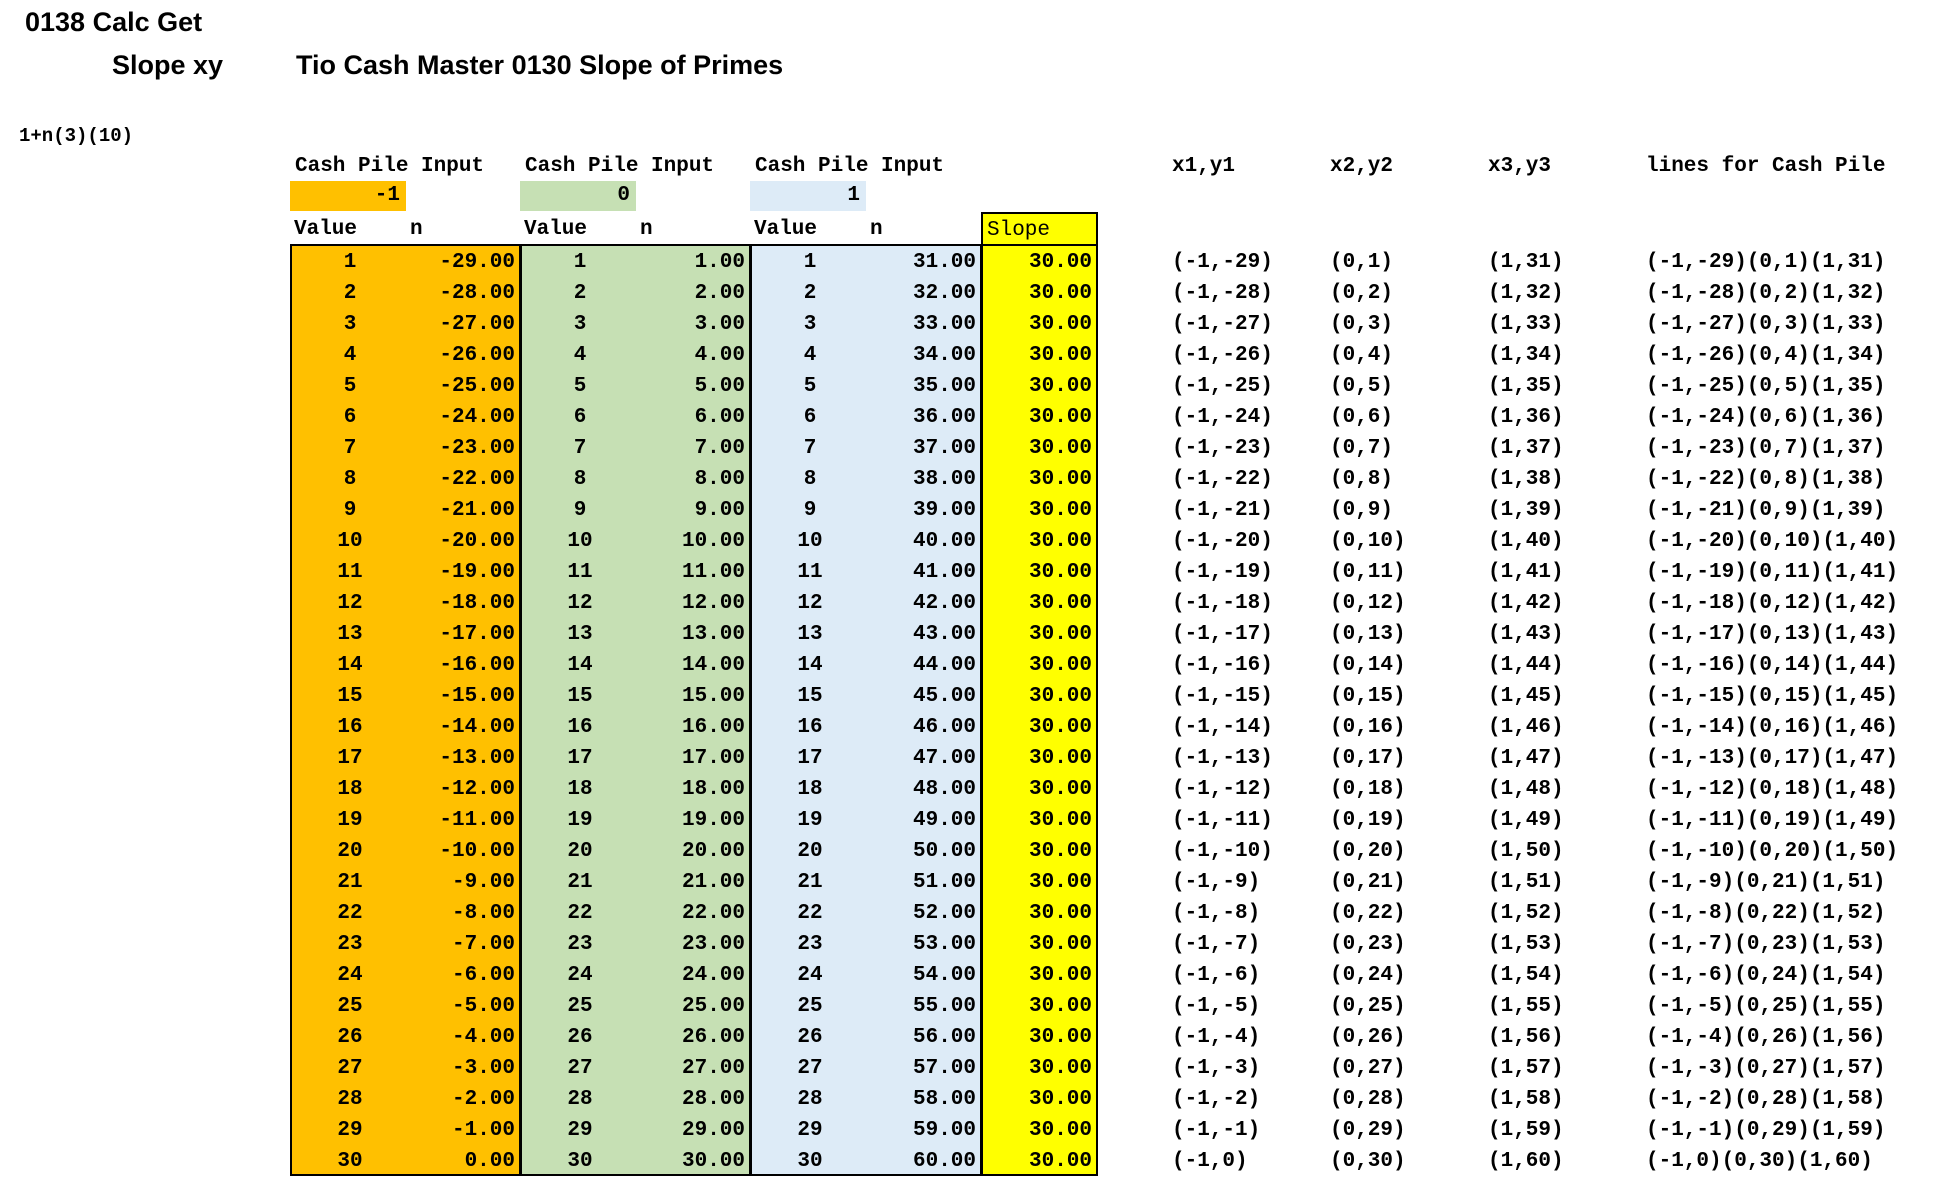  Describe the element at coordinates (350, 448) in the screenshot. I see `row-value-1: 7` at that location.